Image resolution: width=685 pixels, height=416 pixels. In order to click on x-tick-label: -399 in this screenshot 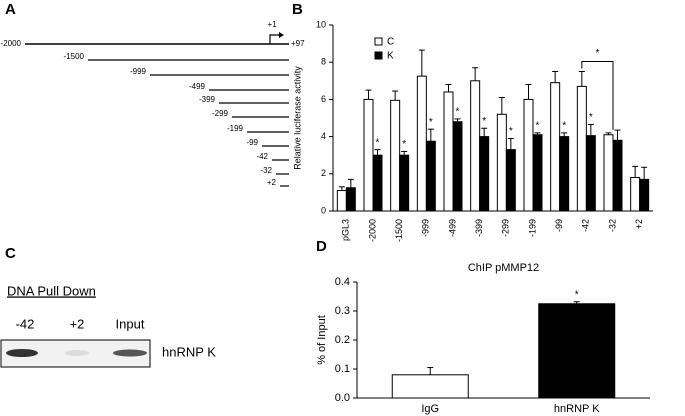, I will do `click(479, 228)`.